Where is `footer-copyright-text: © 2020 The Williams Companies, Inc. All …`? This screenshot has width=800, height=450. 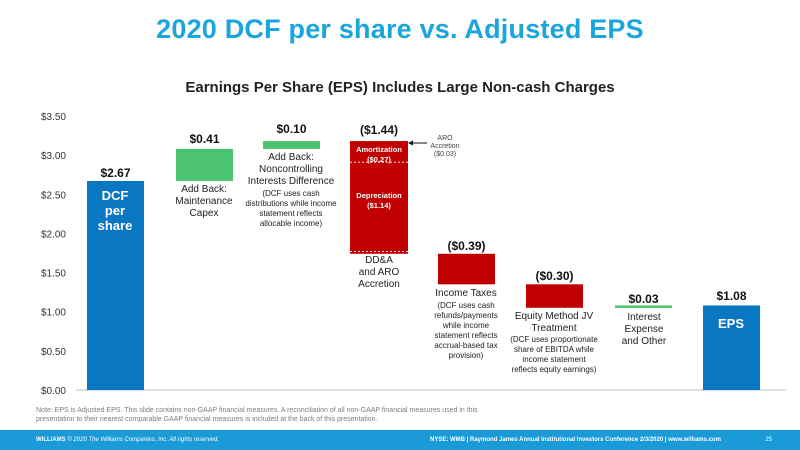
footer-copyright-text: © 2020 The Williams Companies, Inc. All … is located at coordinates (143, 440).